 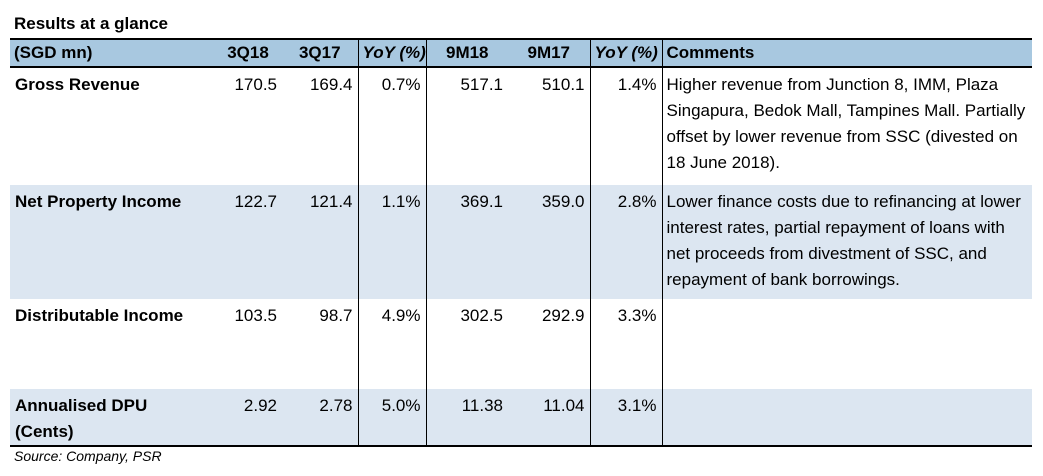 What do you see at coordinates (625, 418) in the screenshot?
I see `cell-yoy-9m: 3.1%` at bounding box center [625, 418].